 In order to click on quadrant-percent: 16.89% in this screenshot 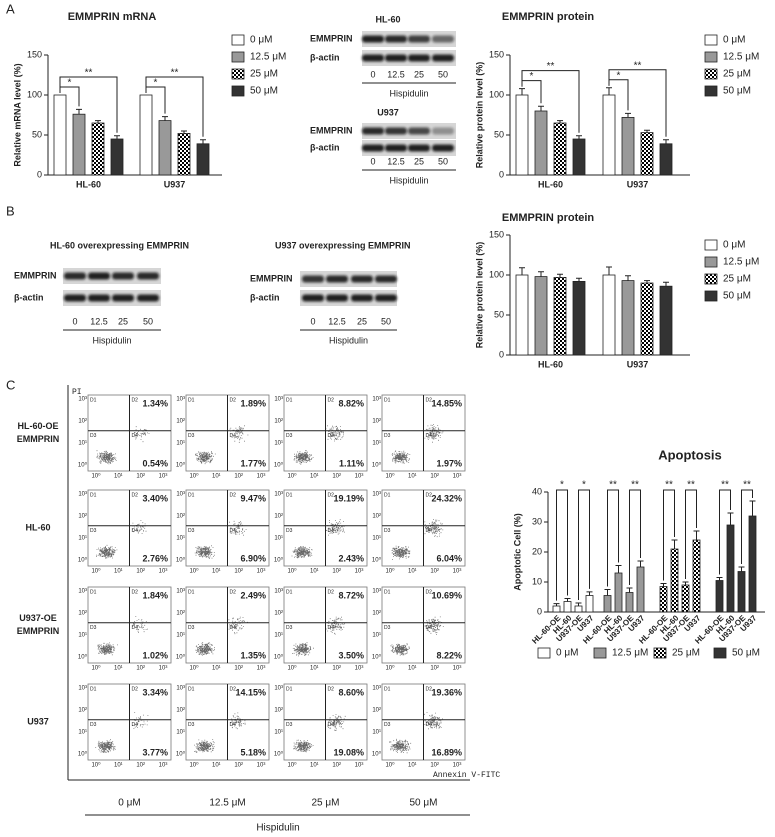, I will do `click(446, 752)`.